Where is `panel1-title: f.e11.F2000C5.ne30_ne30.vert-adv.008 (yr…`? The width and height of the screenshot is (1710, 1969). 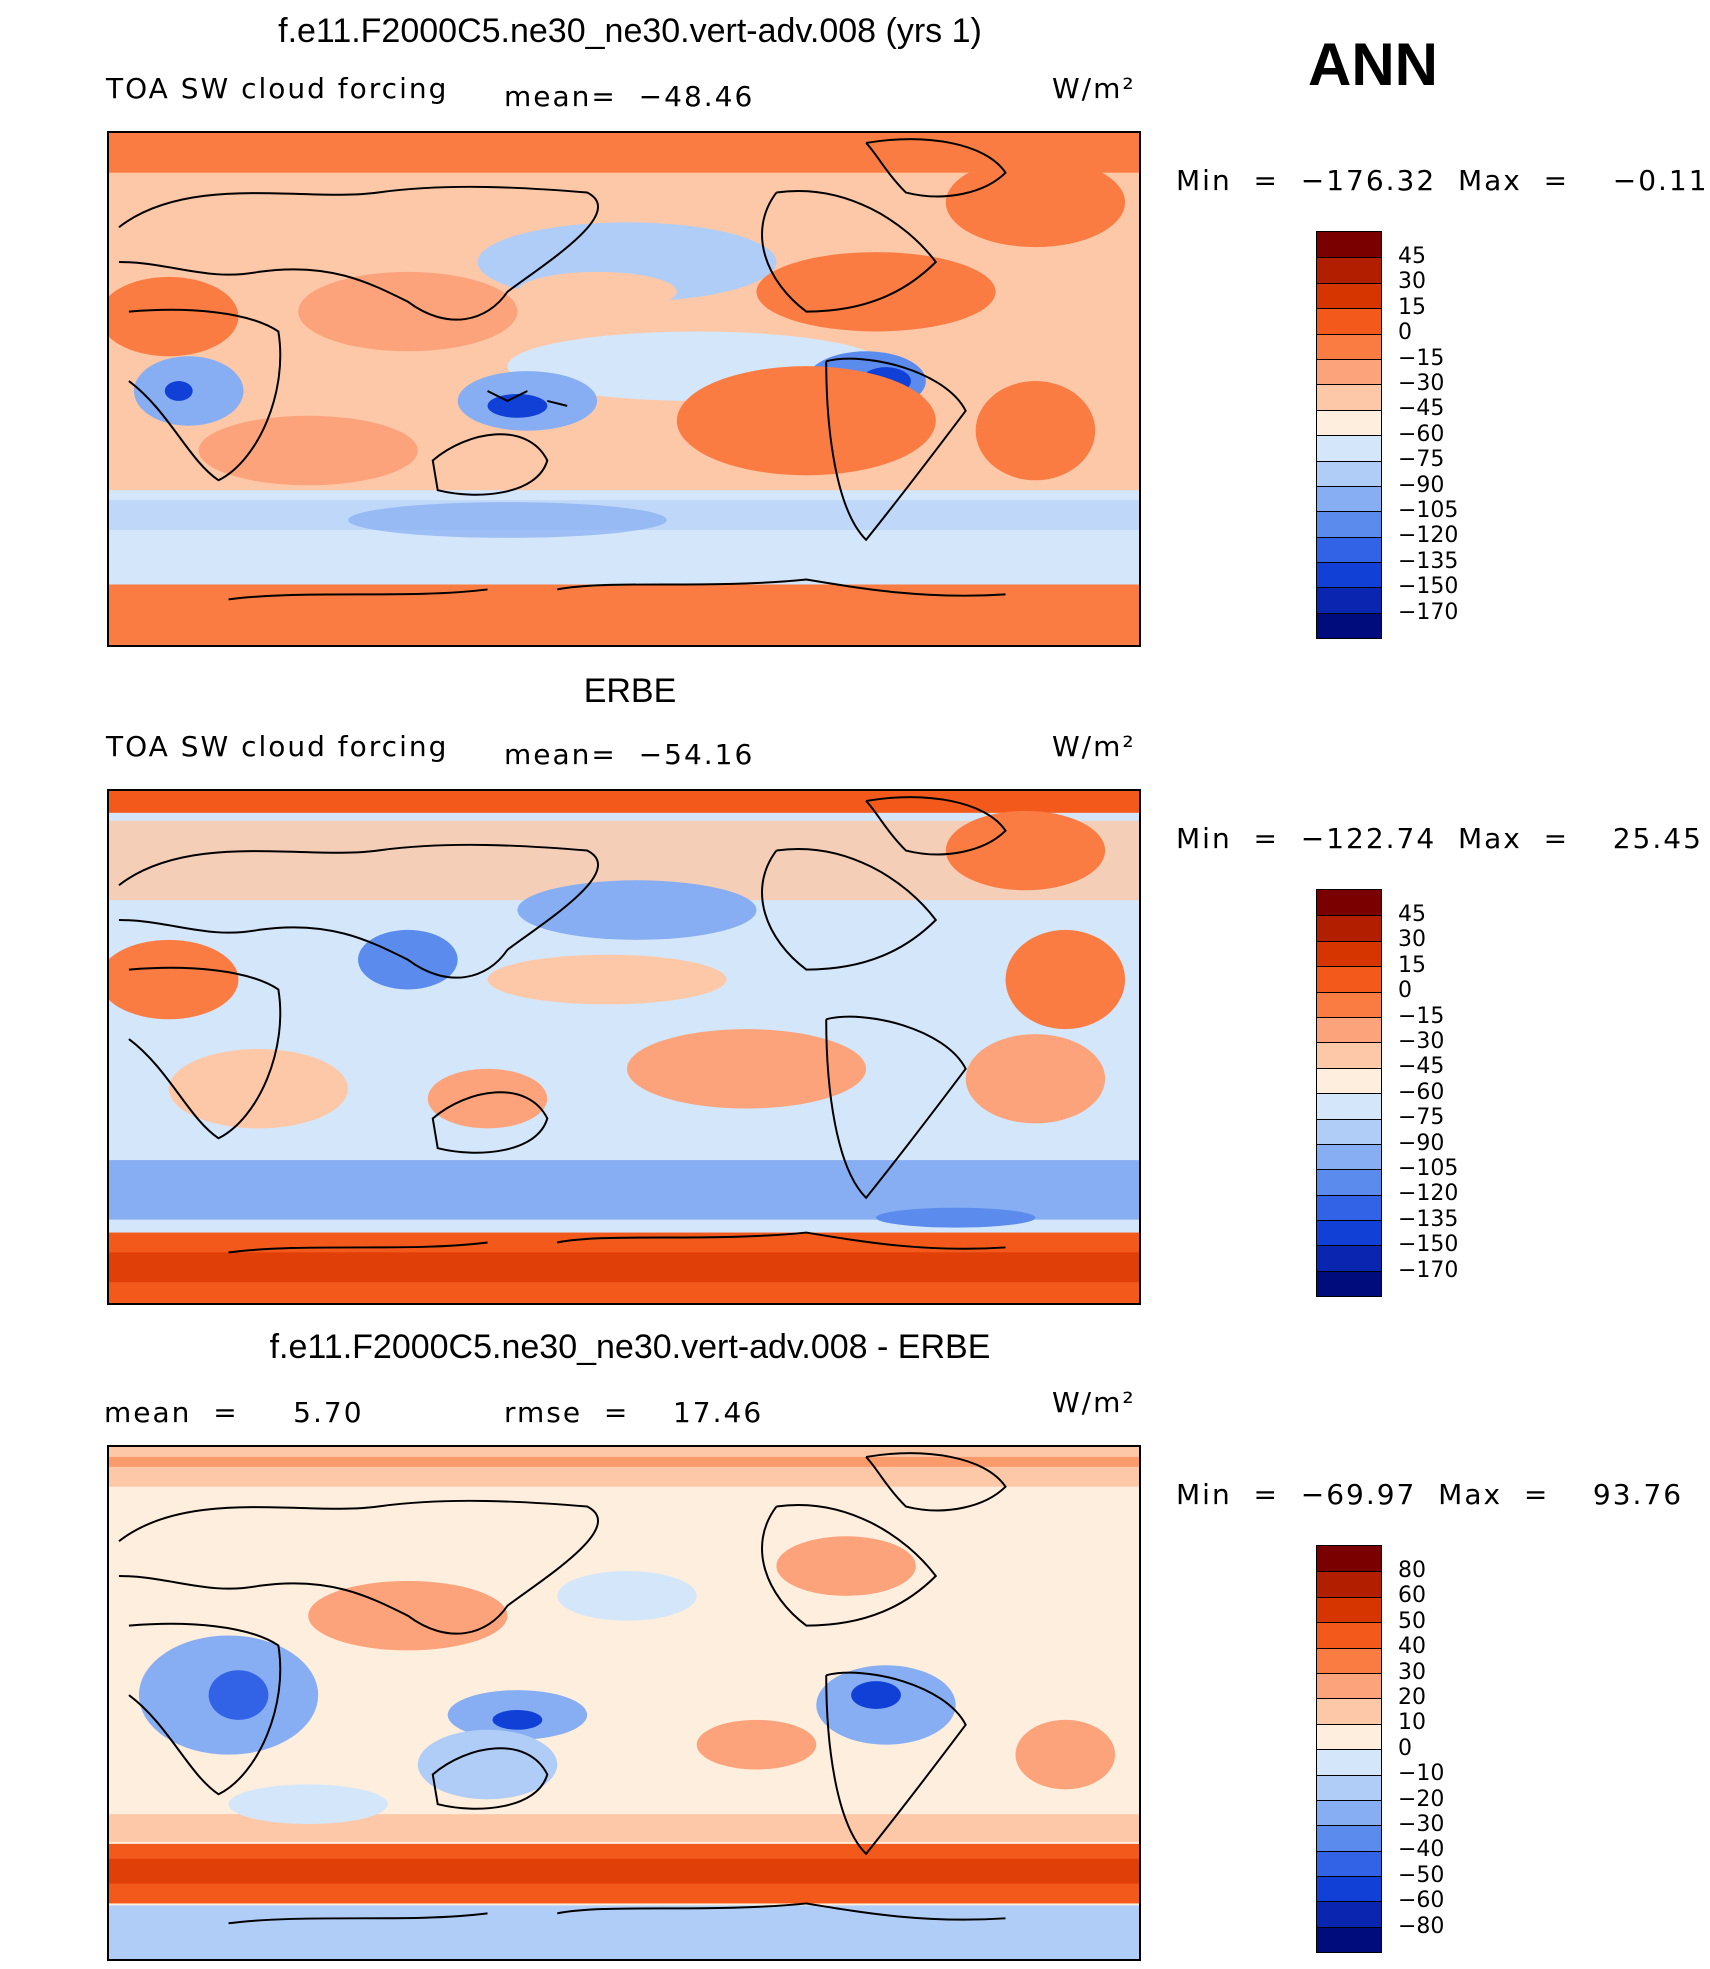 panel1-title: f.e11.F2000C5.ne30_ne30.vert-adv.008 (yr… is located at coordinates (630, 31).